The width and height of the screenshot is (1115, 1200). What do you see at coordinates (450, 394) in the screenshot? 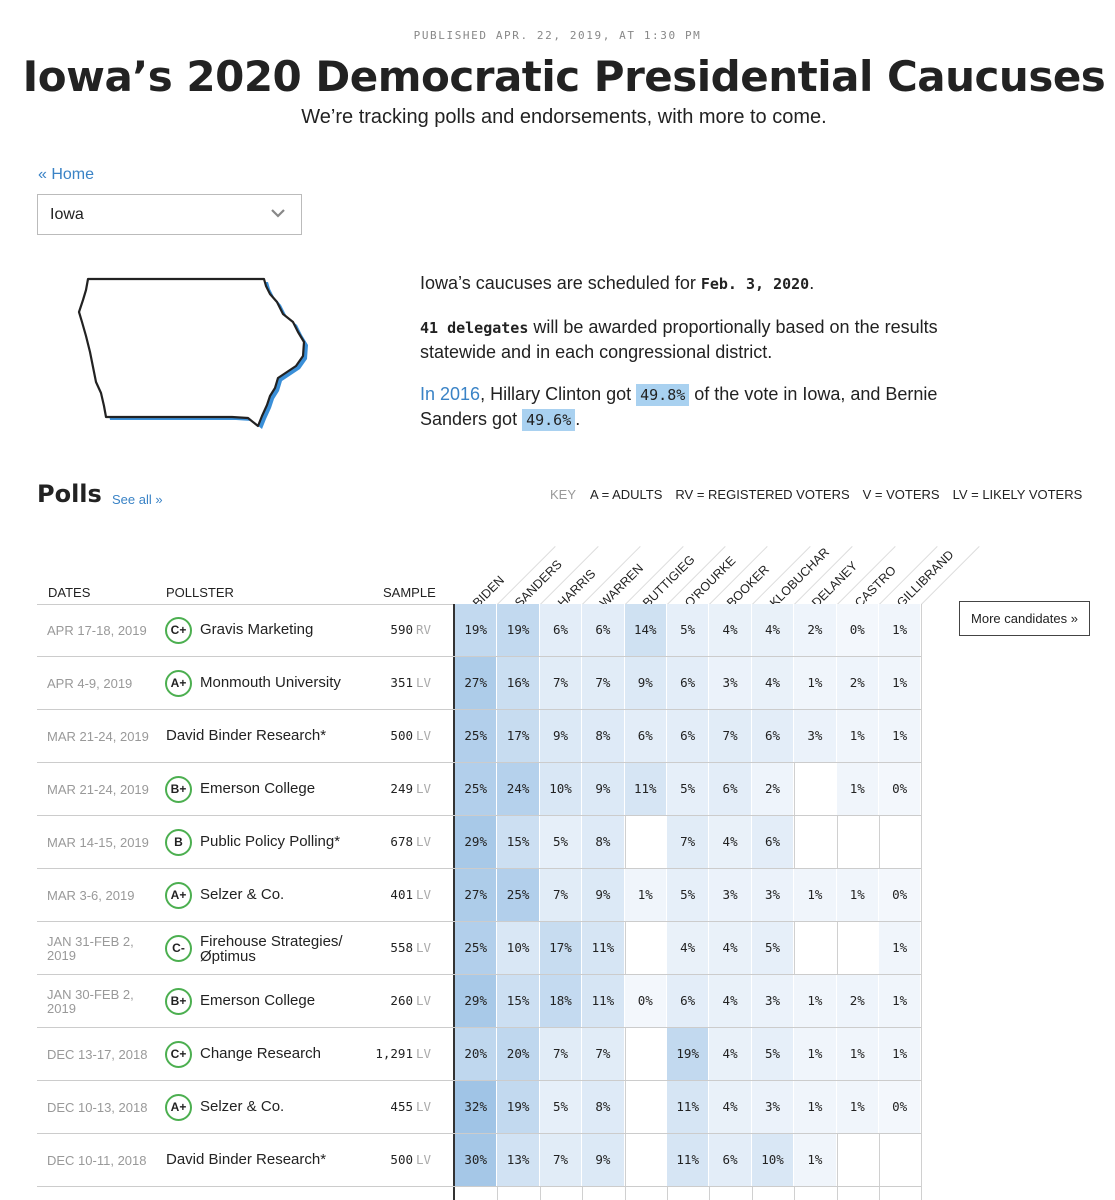
I see `in-2016-link: In 2016` at bounding box center [450, 394].